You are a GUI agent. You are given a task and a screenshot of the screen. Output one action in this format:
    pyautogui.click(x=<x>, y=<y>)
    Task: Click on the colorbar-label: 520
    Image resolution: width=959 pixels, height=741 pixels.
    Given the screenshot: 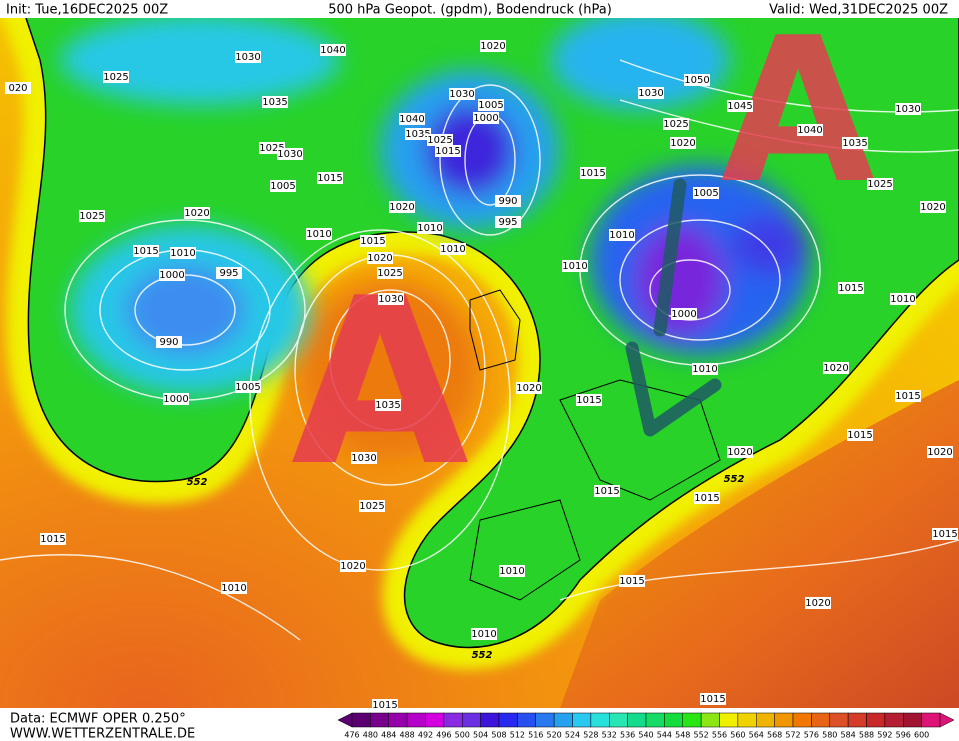 What is the action you would take?
    pyautogui.click(x=553, y=735)
    